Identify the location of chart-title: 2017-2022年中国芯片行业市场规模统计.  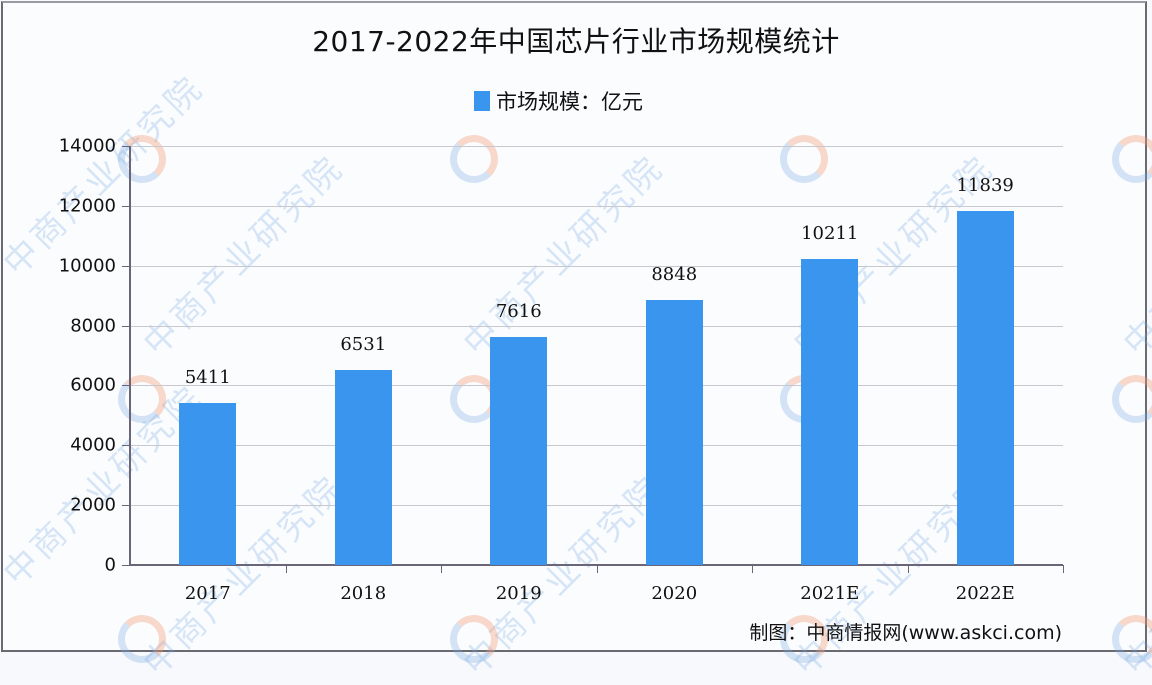
(576, 41).